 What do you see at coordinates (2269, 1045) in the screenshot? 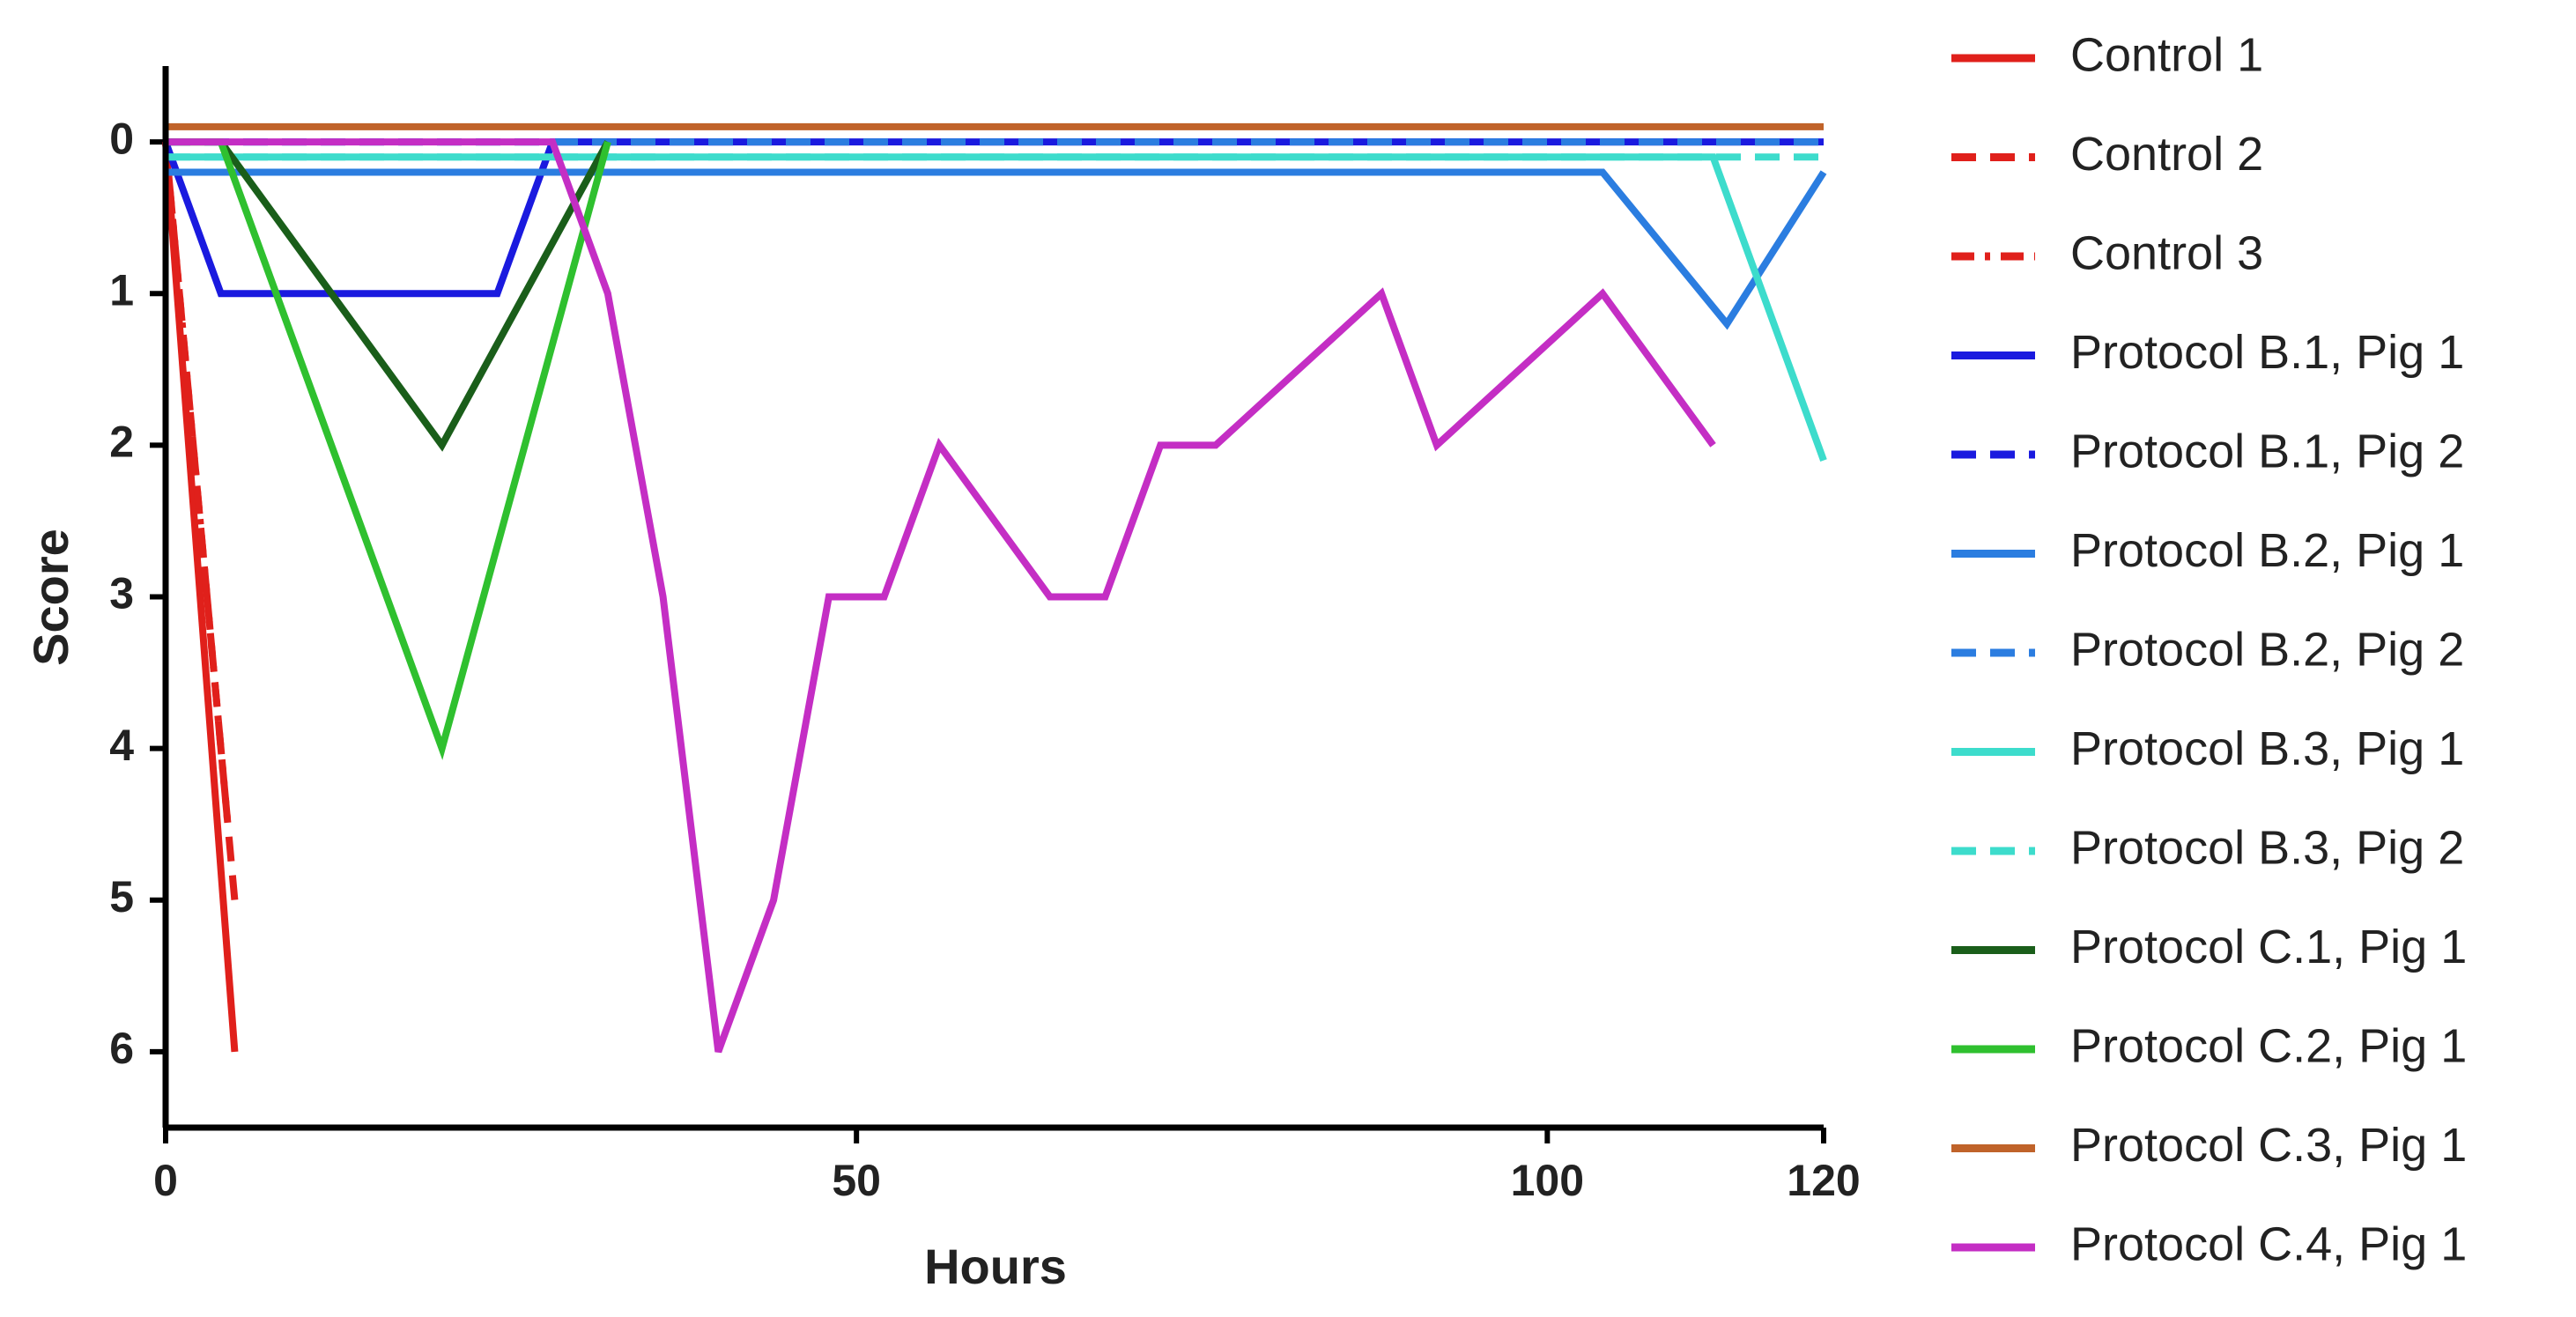
I see `legend-label: Protocol C.2, Pig 1` at bounding box center [2269, 1045].